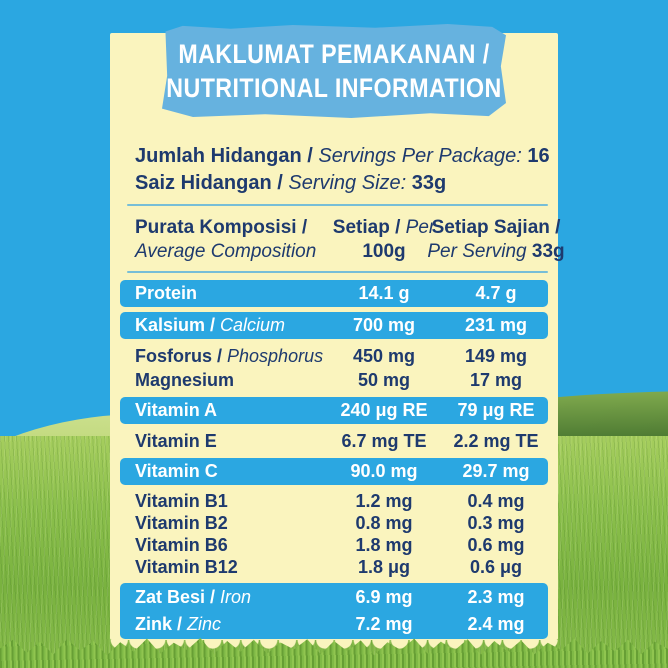 Image resolution: width=668 pixels, height=668 pixels. Describe the element at coordinates (496, 293) in the screenshot. I see `value-per-serving: 4.7 g` at that location.